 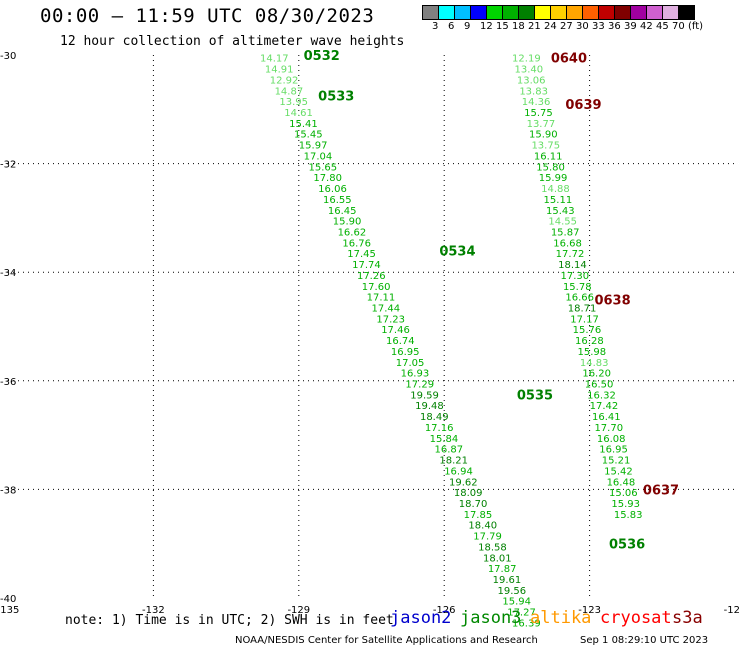 I want to click on swh-point-label: 15.45, so click(x=308, y=135).